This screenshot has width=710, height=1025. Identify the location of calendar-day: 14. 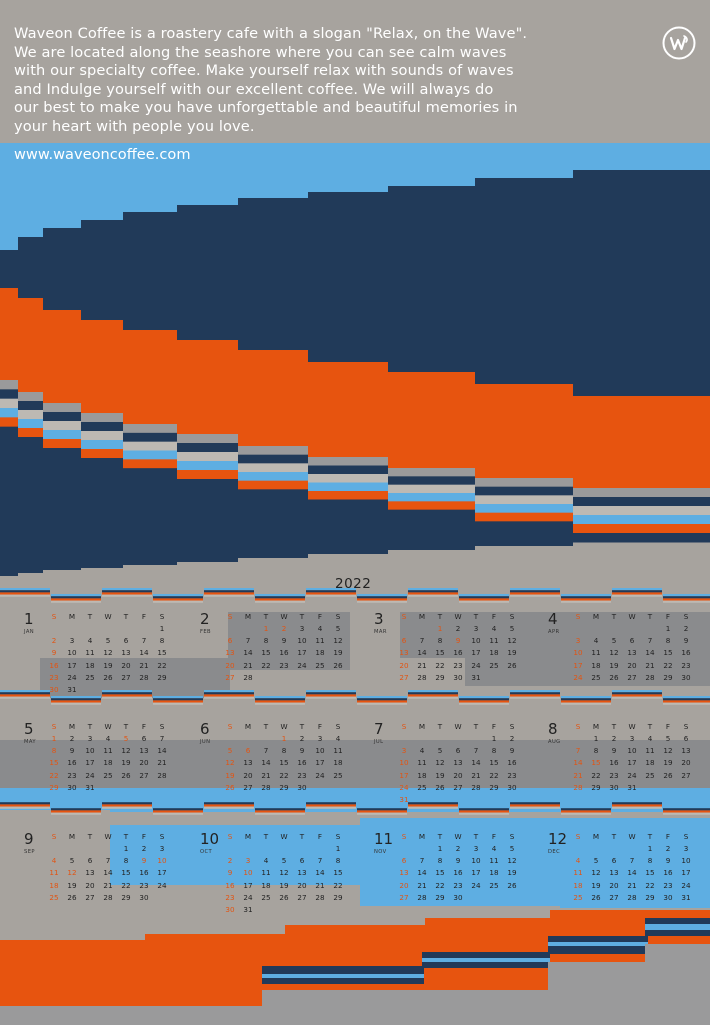
(422, 653).